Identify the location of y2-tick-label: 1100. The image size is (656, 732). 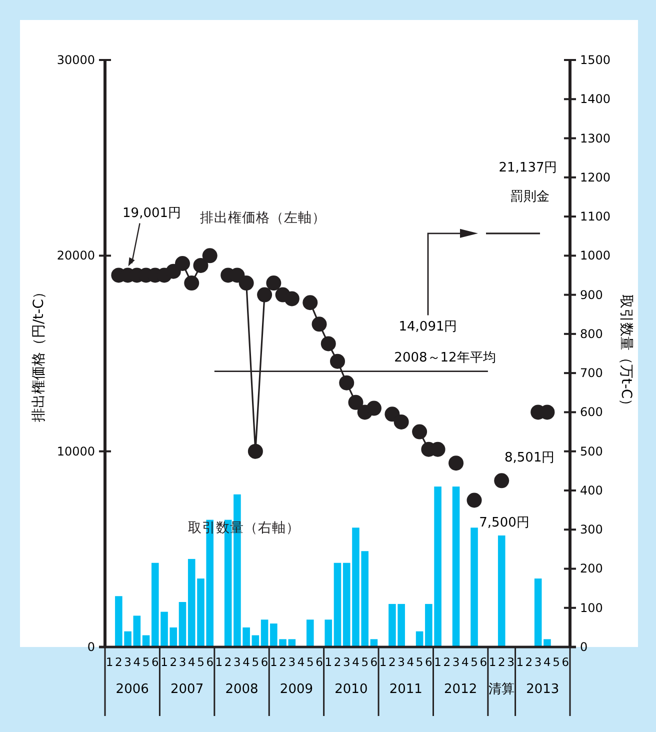
(595, 217).